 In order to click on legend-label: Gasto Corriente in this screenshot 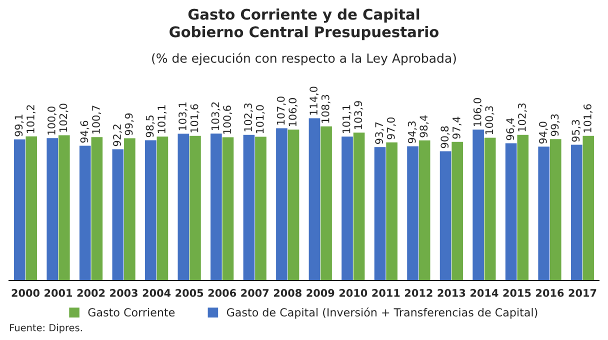, I will do `click(131, 312)`.